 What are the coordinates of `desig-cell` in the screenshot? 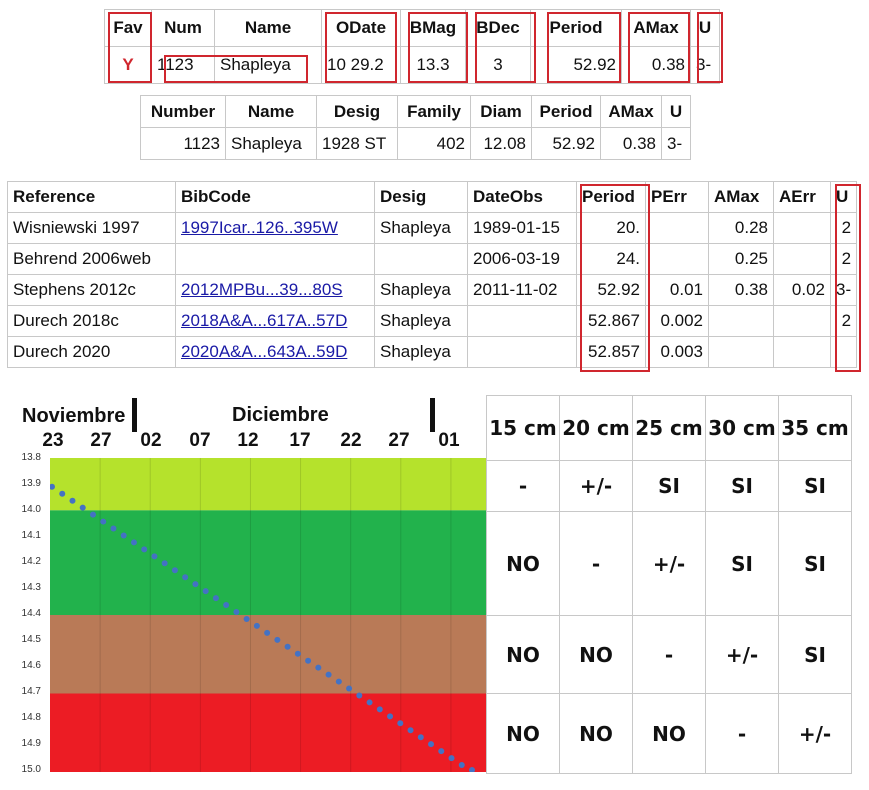 It's located at (421, 259).